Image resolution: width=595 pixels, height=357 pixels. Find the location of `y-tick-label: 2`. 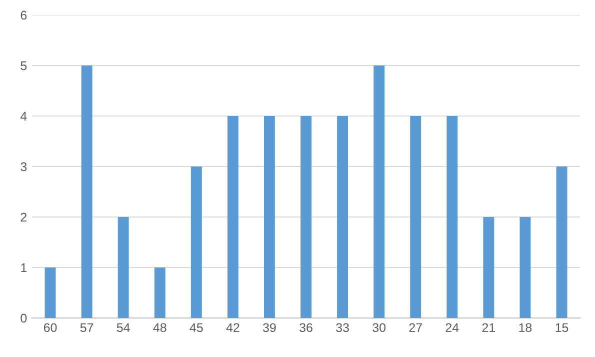

y-tick-label: 2 is located at coordinates (23, 217).